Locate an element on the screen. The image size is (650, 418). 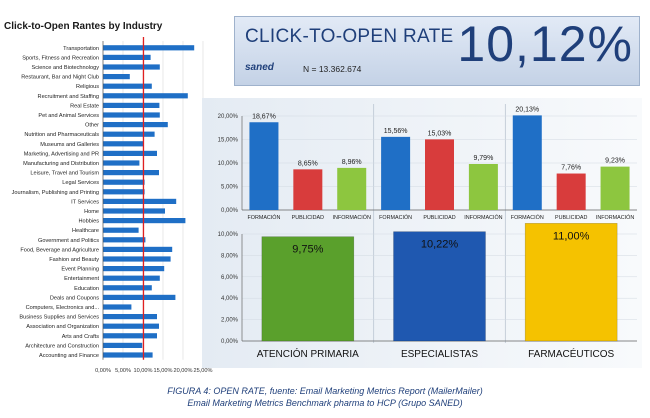
segment-group-label: FARMACÉUTICOS is located at coordinates (571, 353).